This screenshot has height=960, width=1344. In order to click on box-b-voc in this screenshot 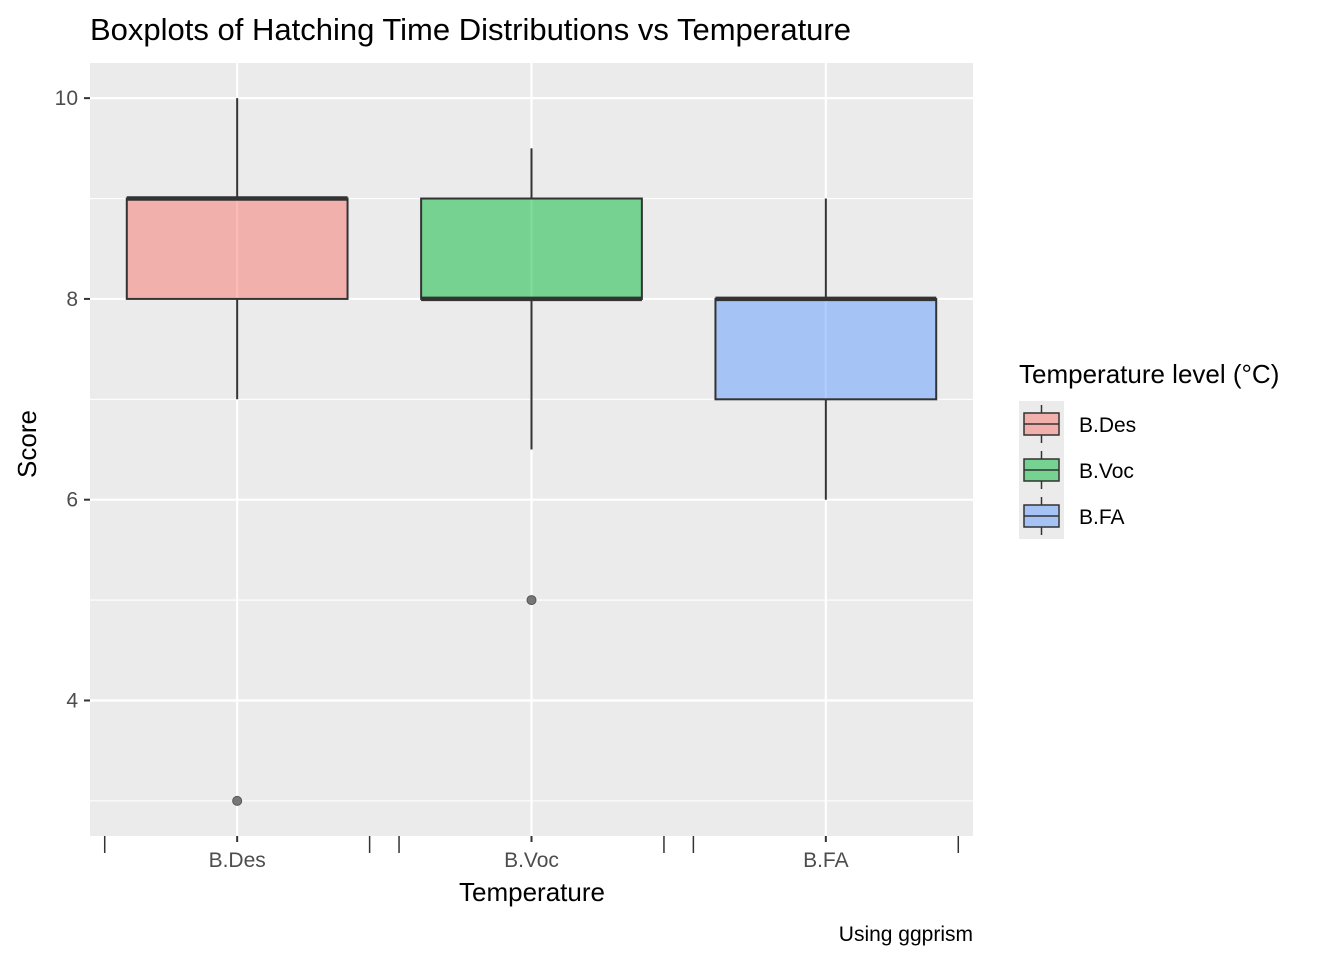, I will do `click(531, 248)`.